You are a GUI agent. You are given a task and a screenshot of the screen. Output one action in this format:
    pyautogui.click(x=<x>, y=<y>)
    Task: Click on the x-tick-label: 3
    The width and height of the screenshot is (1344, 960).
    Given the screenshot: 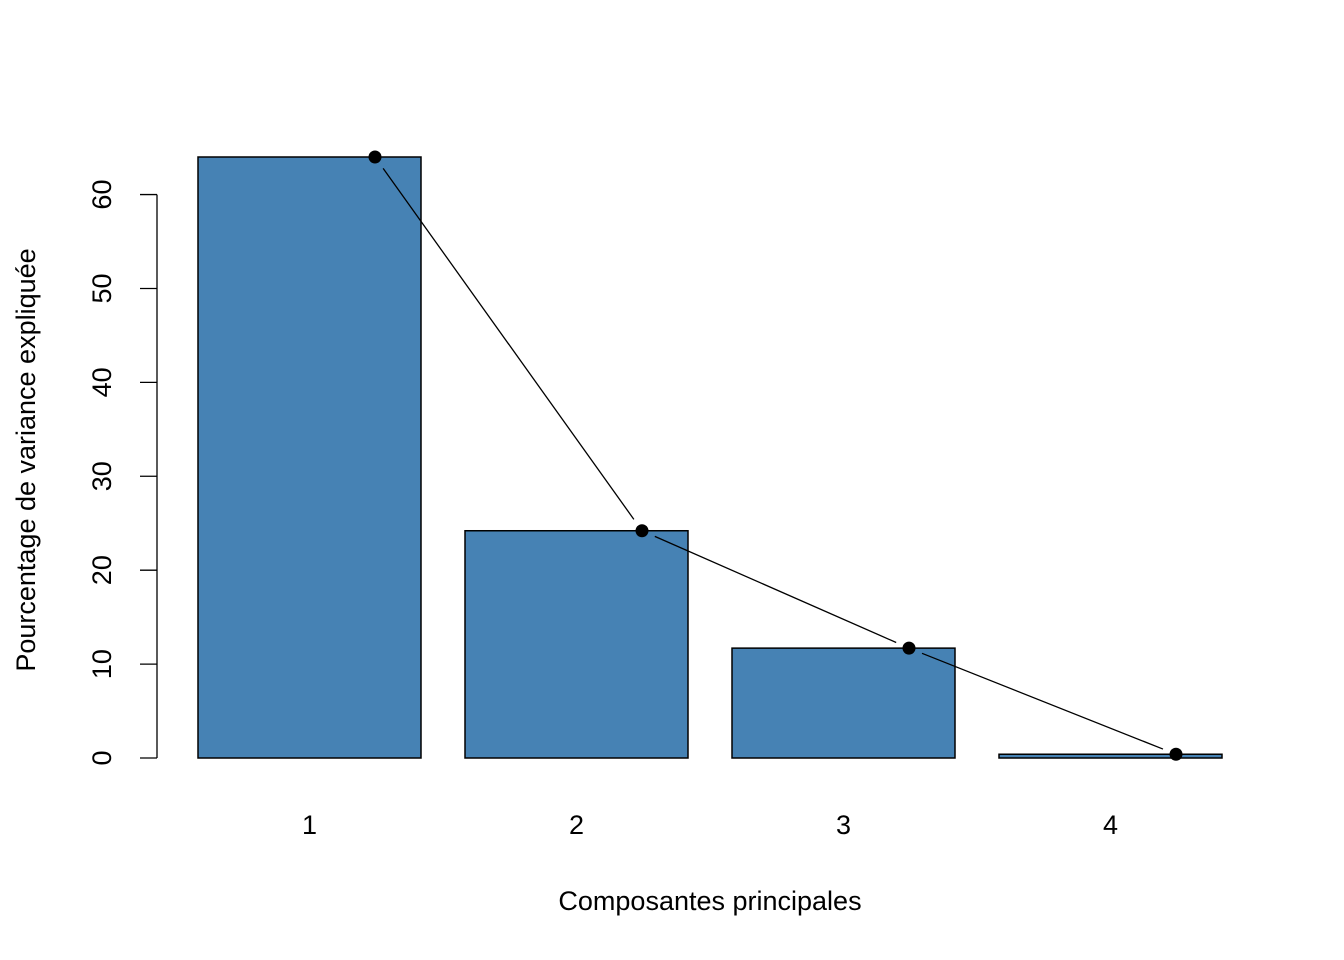 What is the action you would take?
    pyautogui.click(x=843, y=825)
    